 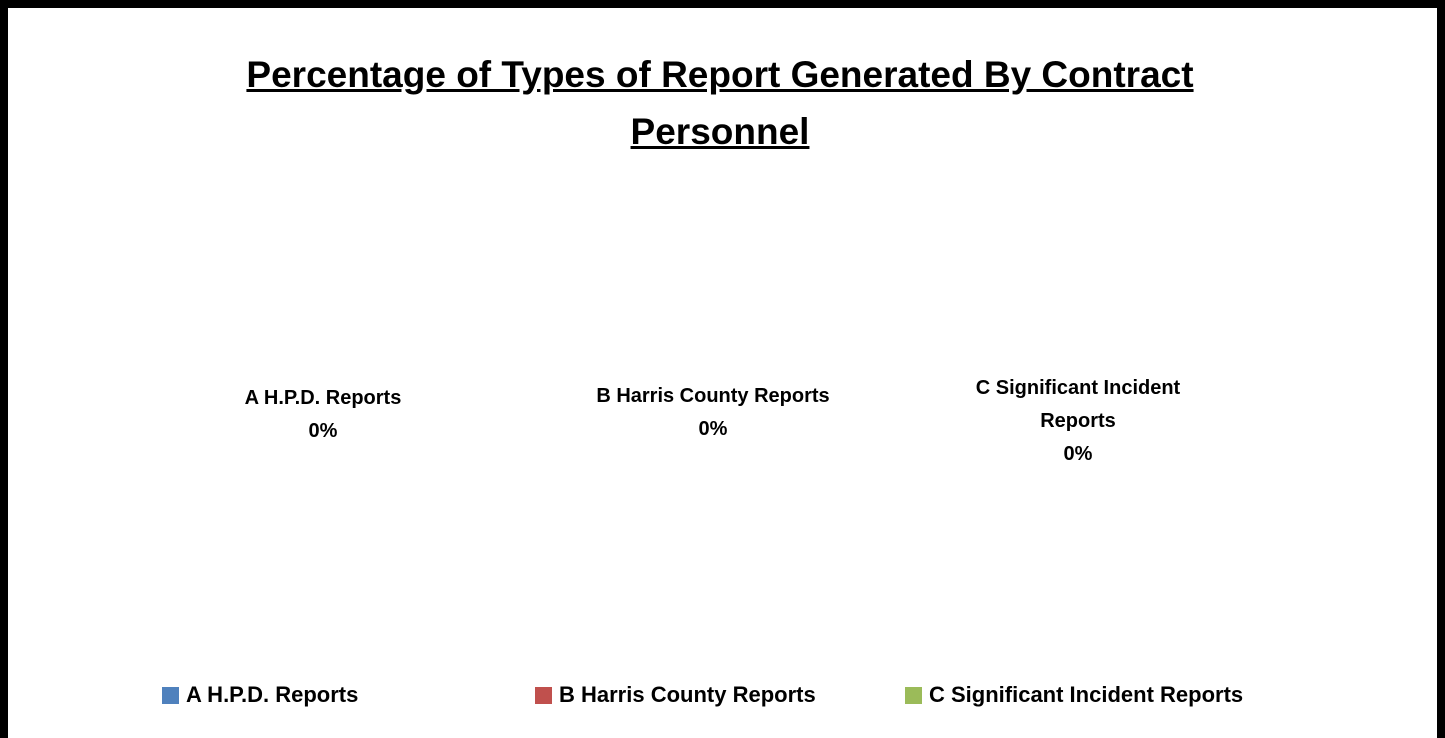 I want to click on legend-item: C Significant Incident Reports, so click(x=1074, y=695).